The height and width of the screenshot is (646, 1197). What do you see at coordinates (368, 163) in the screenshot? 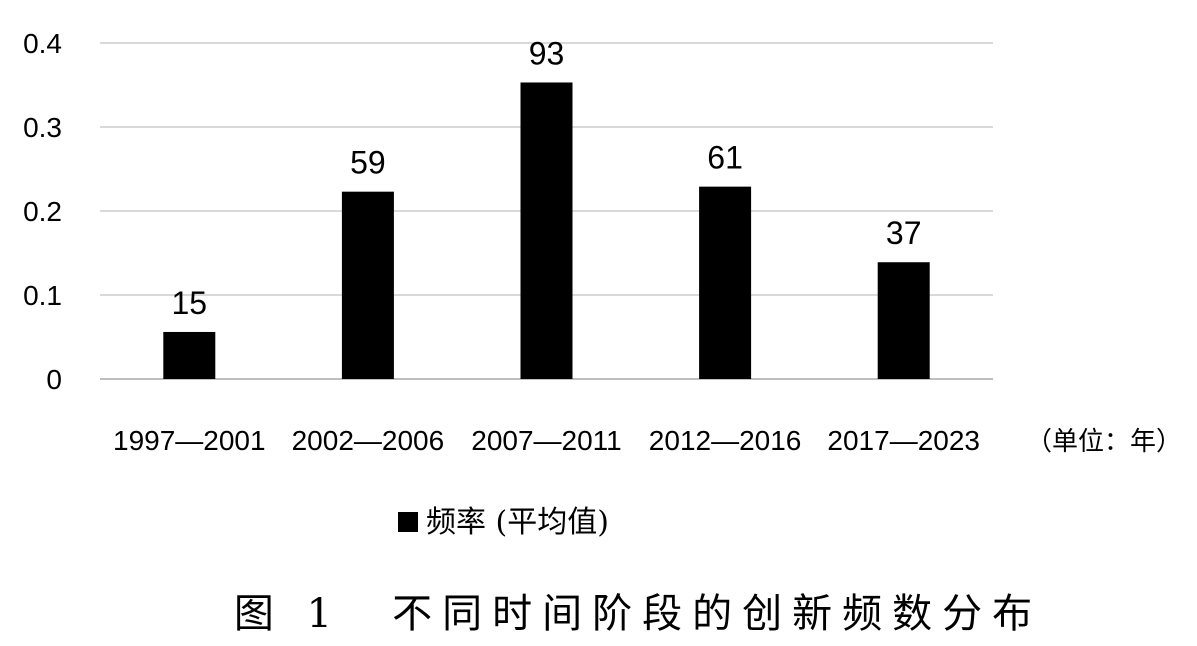
I see `data-label: 59` at bounding box center [368, 163].